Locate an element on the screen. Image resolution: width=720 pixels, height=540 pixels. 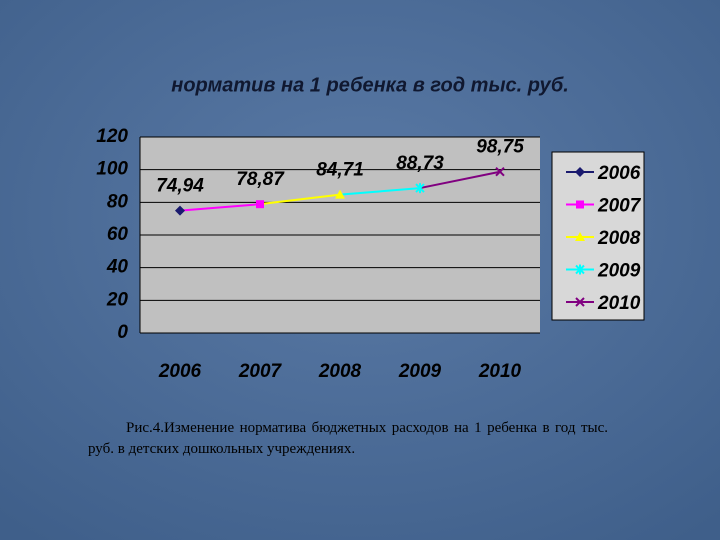
legend-label: 2006 is located at coordinates (619, 173).